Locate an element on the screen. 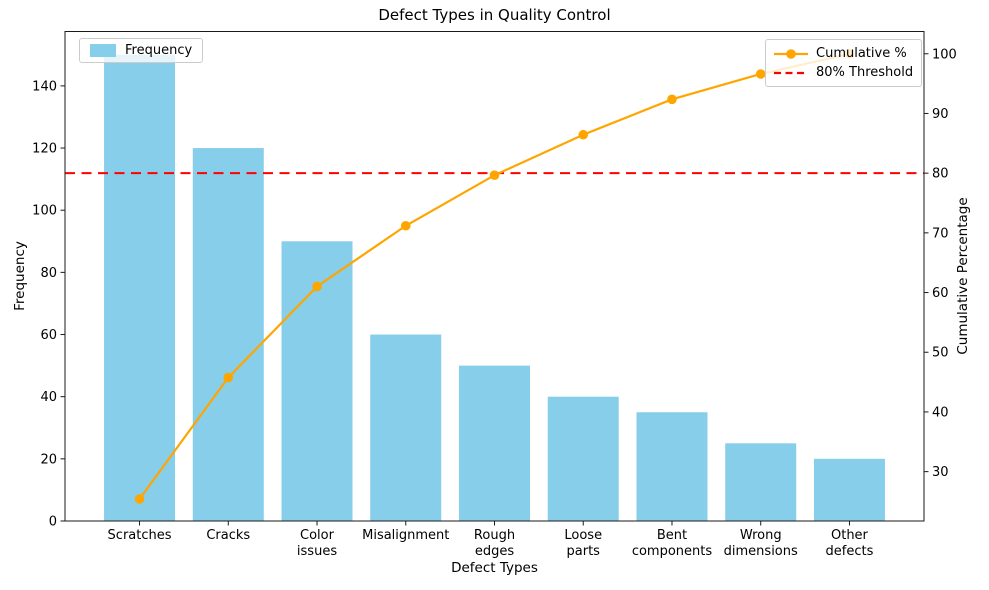 The height and width of the screenshot is (590, 989). x-tick-label-misalignment: Misalignment is located at coordinates (405, 535).